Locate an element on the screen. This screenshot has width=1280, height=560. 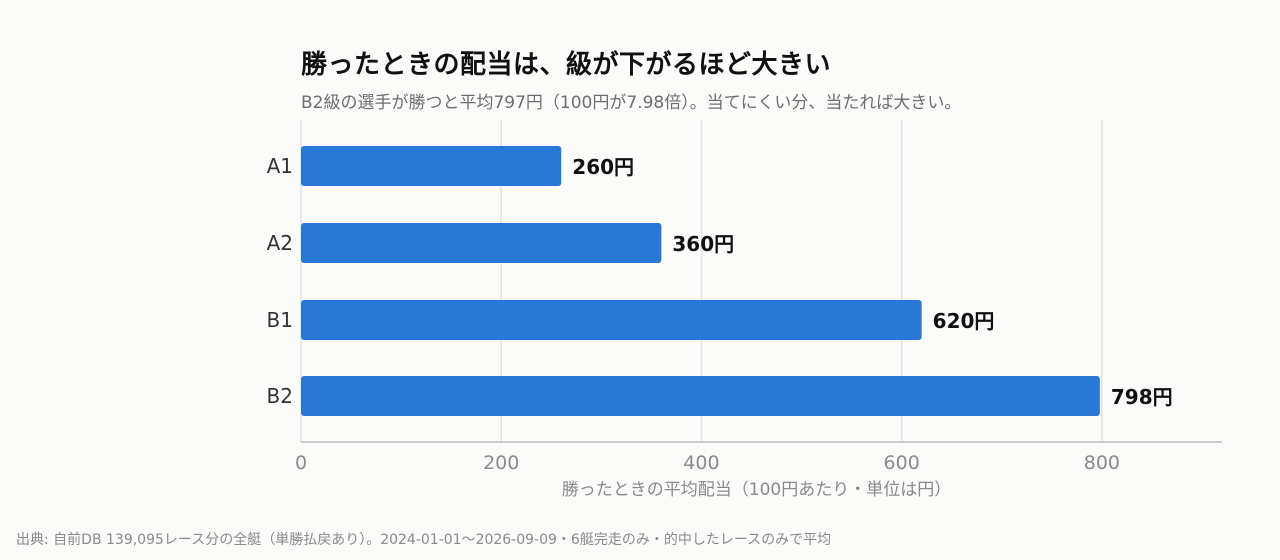
x-tick-label: 800 is located at coordinates (1102, 463).